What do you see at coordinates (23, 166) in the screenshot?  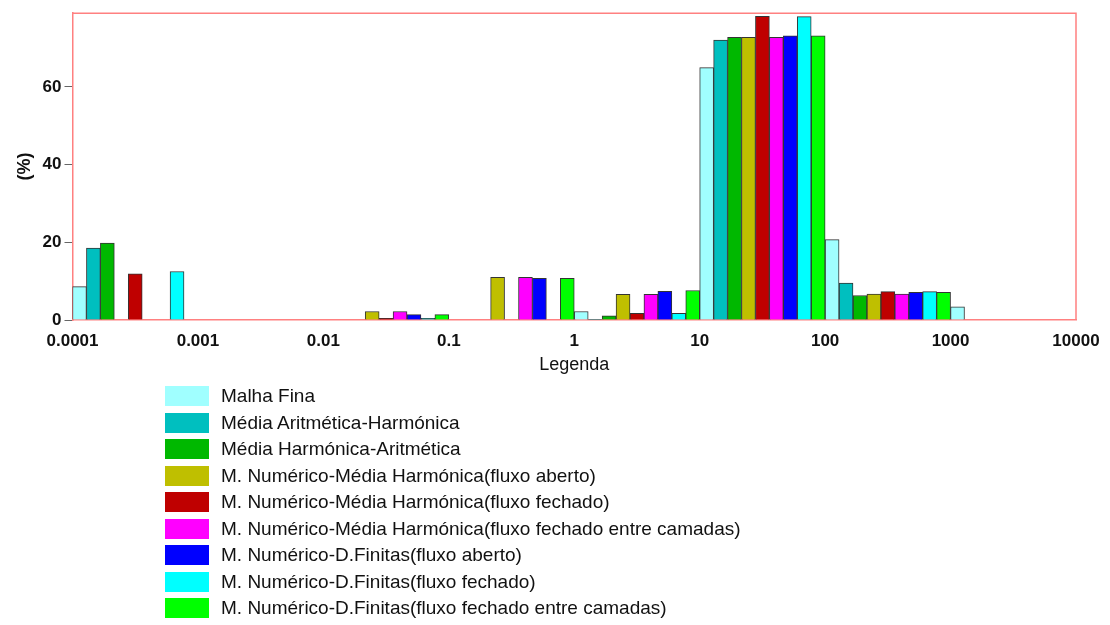 I see `y-axis-title: (%)` at bounding box center [23, 166].